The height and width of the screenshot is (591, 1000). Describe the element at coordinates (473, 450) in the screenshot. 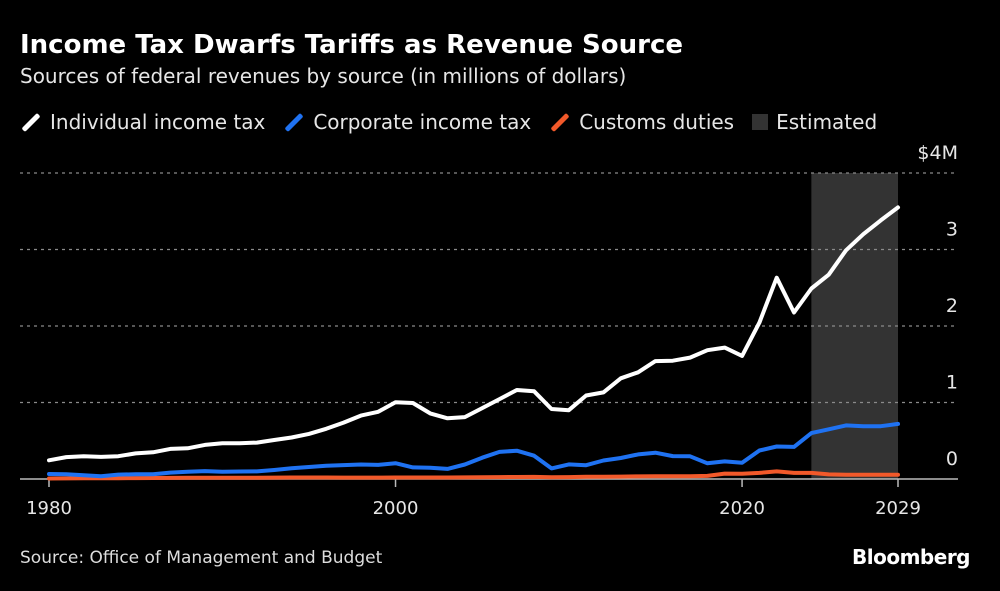

I see `series-line-corporate-income-tax` at that location.